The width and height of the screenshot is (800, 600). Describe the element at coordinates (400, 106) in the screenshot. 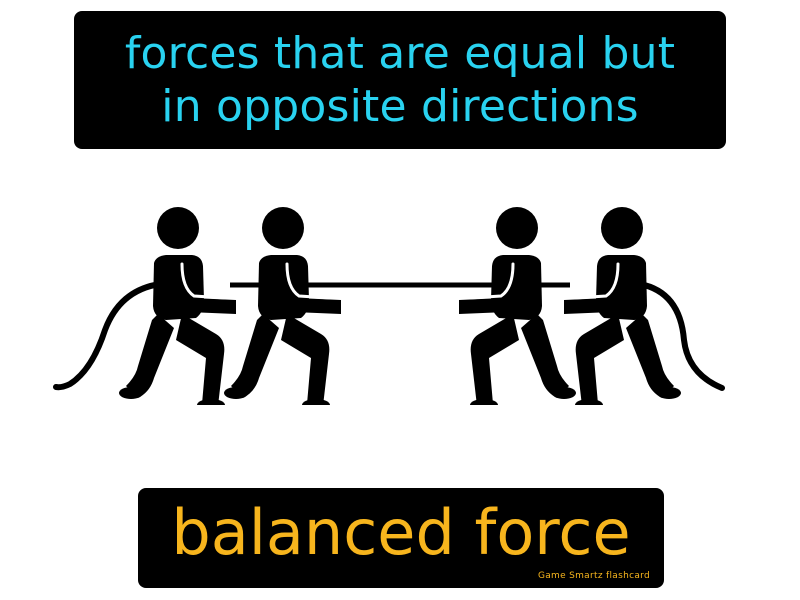

I see `definition-line-2: in opposite directions` at that location.